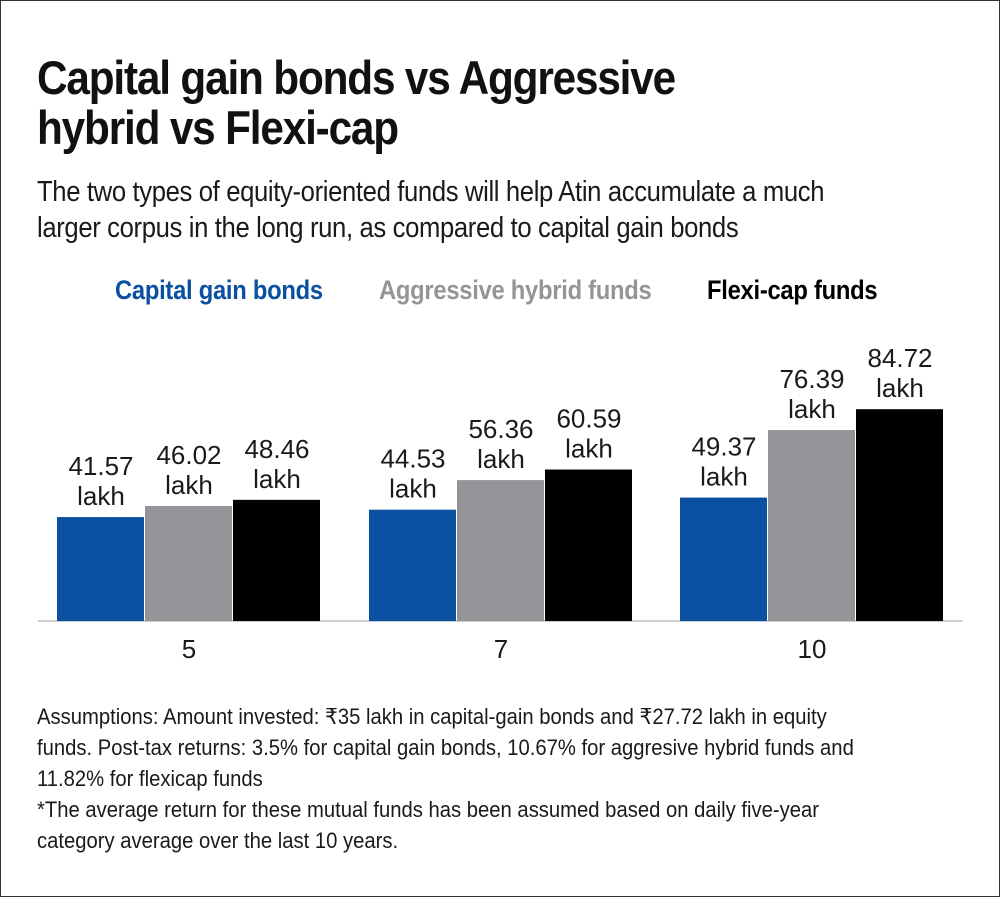 This screenshot has height=898, width=1000. What do you see at coordinates (218, 127) in the screenshot?
I see `chart-title-line-2: hybrid vs Flexi-cap` at bounding box center [218, 127].